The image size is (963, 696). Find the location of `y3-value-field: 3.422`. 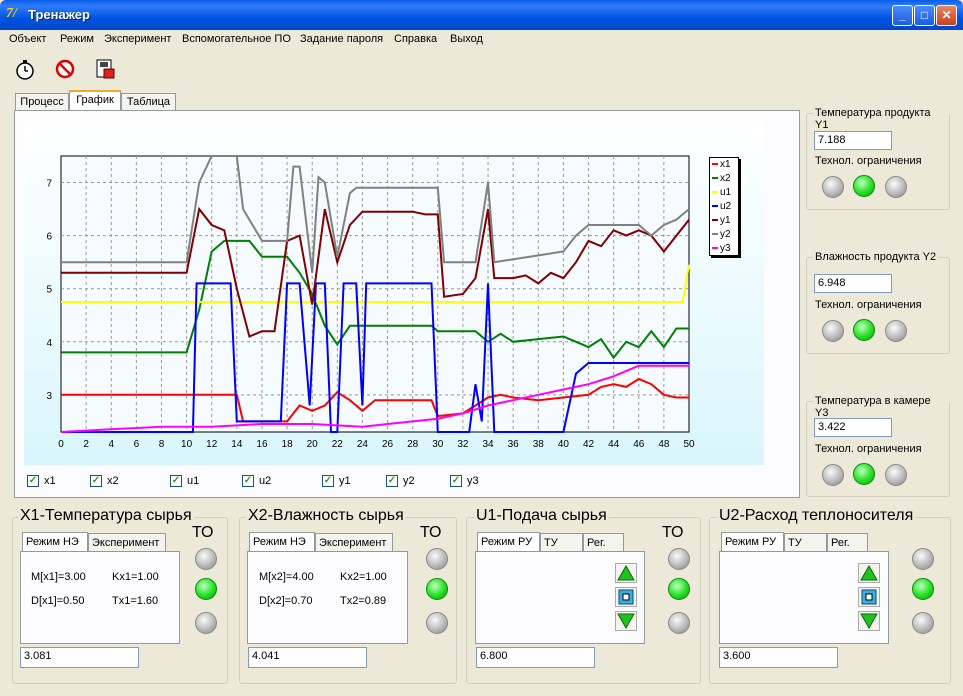

y3-value-field: 3.422 is located at coordinates (853, 427).